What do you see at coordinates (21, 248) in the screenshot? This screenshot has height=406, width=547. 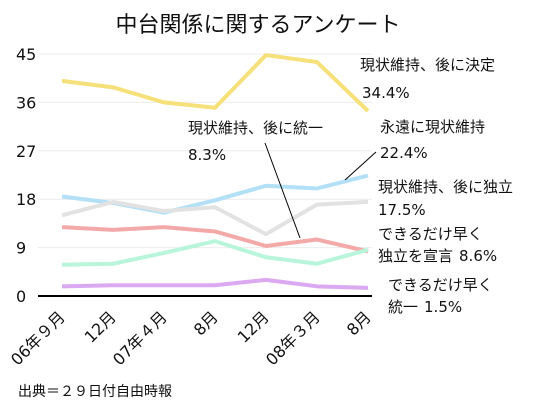 I see `y-tick-label: 9` at bounding box center [21, 248].